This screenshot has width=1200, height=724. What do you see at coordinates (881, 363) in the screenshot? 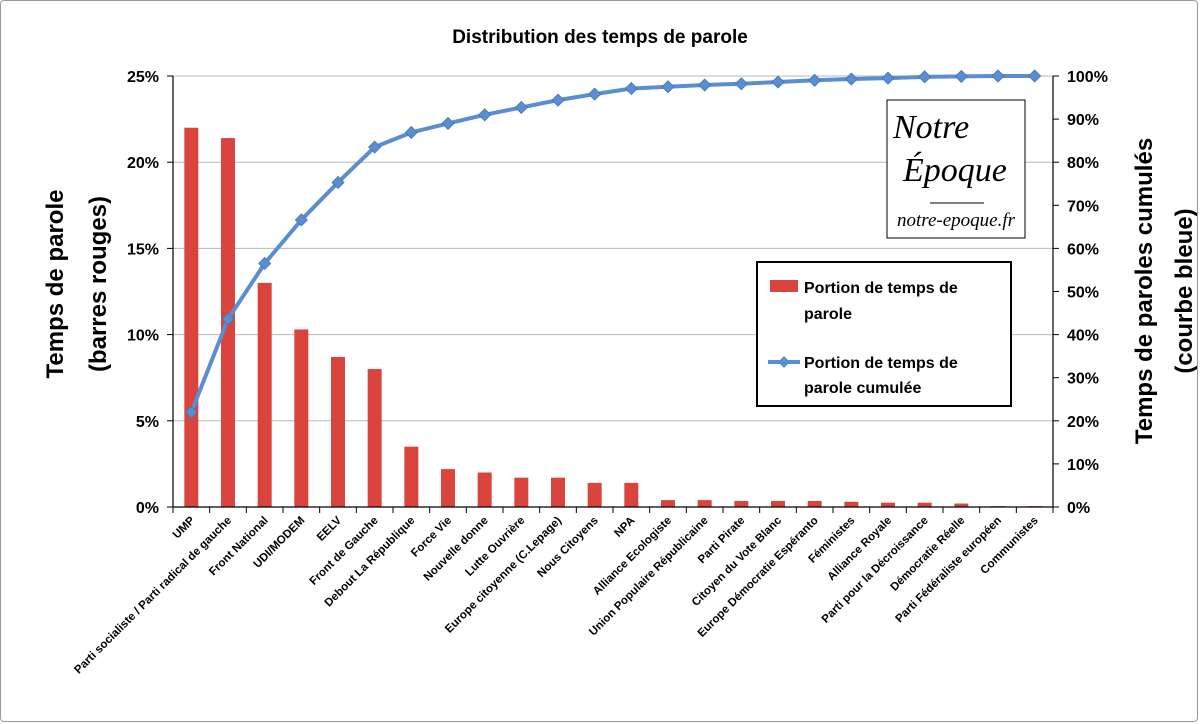
I see `legend-line-label-line1: Portion de temps de` at bounding box center [881, 363].